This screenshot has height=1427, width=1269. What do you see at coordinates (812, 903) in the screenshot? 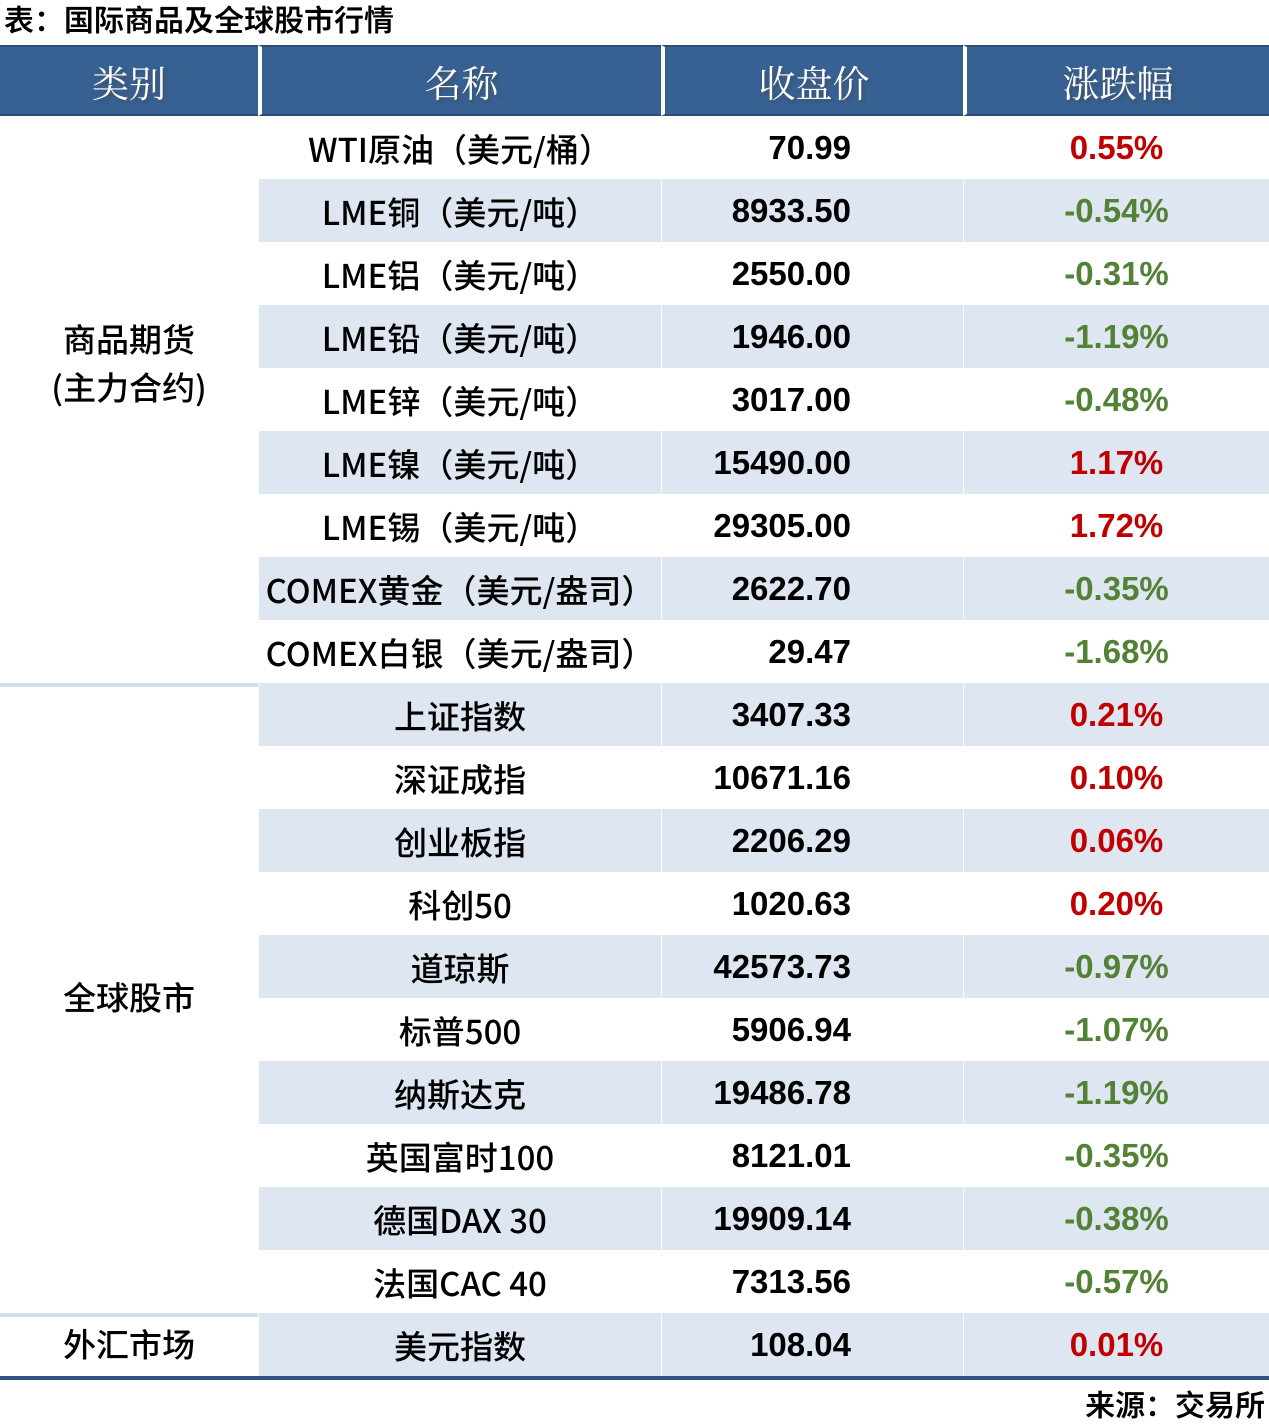
I see `close-price-cell: 1020.63` at bounding box center [812, 903].